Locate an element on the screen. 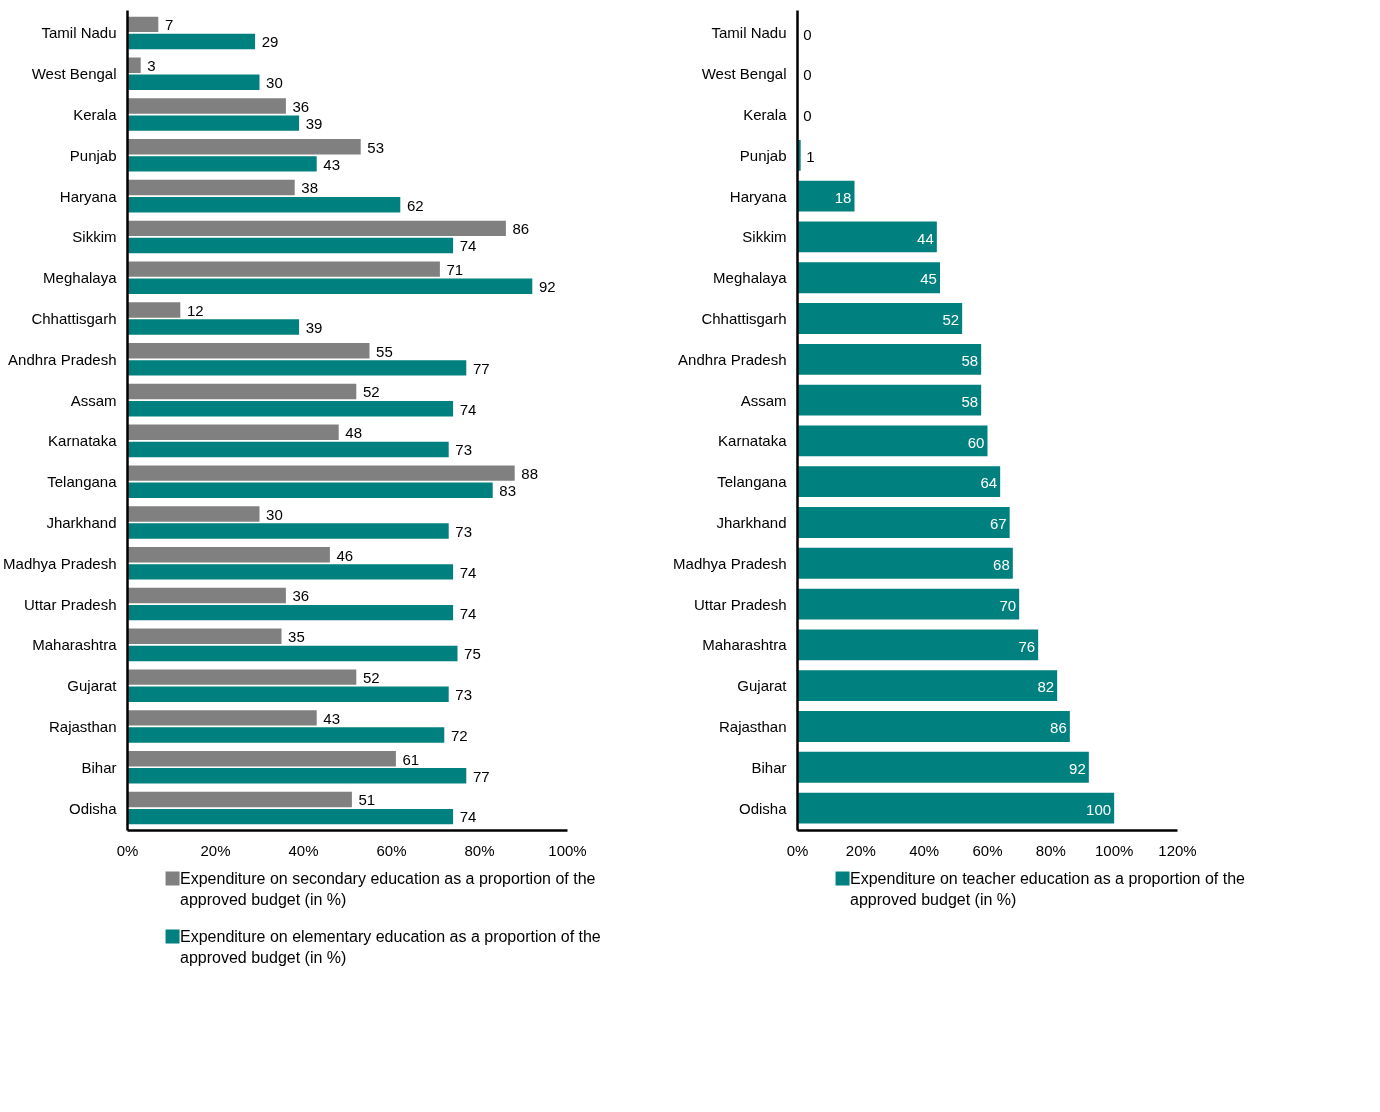  data-label: 70 is located at coordinates (1008, 605).